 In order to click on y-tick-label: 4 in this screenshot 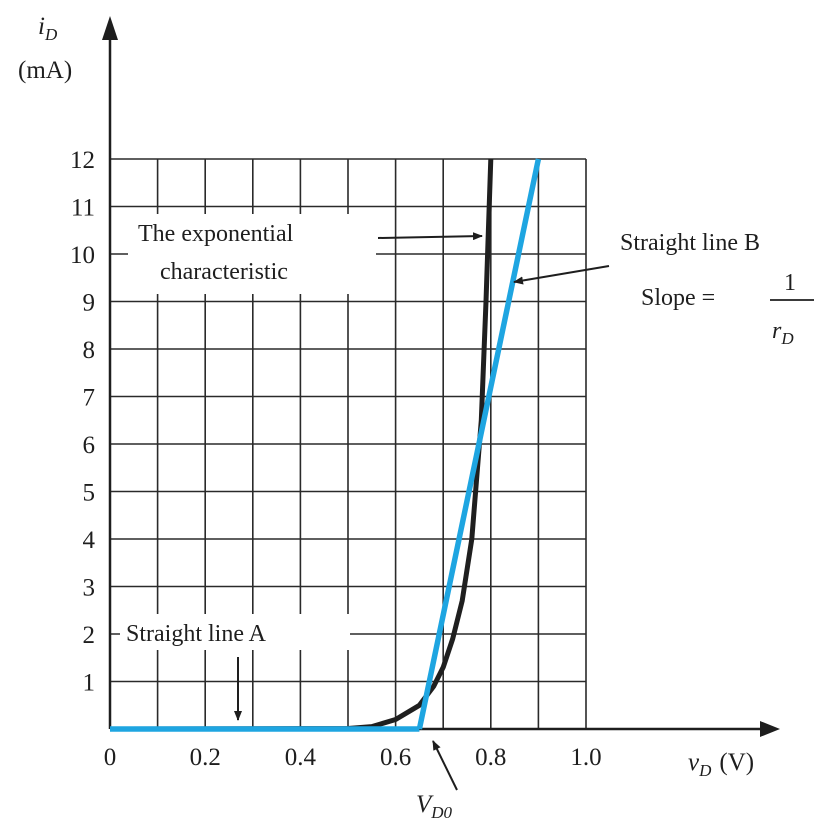, I will do `click(89, 540)`.